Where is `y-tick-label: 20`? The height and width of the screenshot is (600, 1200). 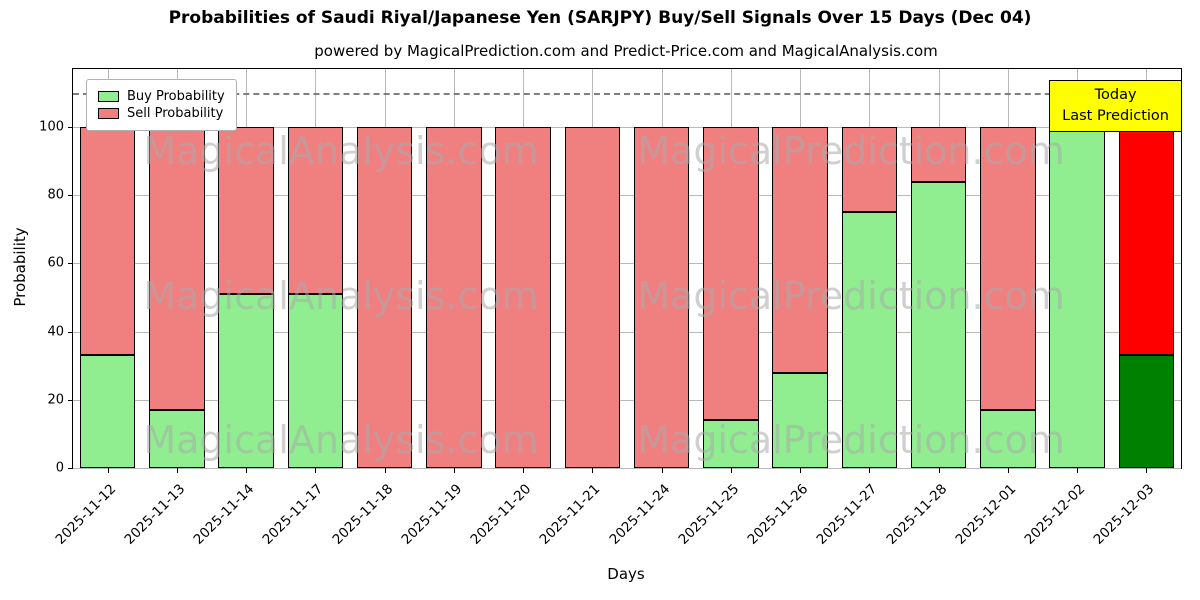
y-tick-label: 20 is located at coordinates (55, 400).